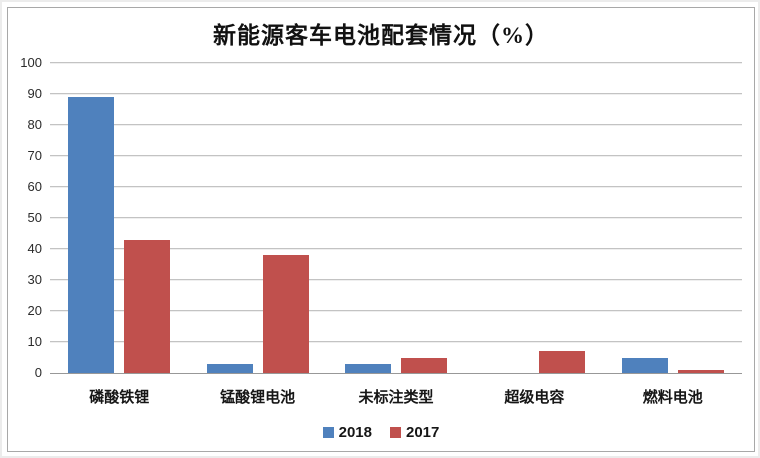 The image size is (760, 458). Describe the element at coordinates (25, 217) in the screenshot. I see `y-axis-labels: 0 10 20 30 40 50 60 70 80 90 100` at that location.